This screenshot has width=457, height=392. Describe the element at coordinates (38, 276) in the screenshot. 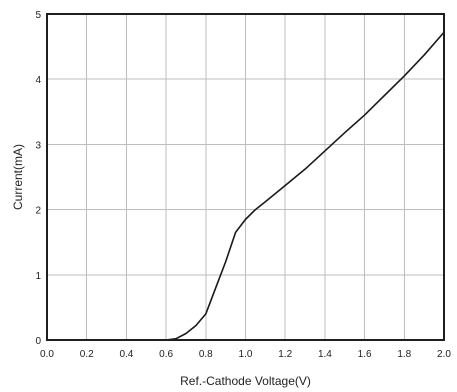

I see `y-tick-label-1: 1` at that location.